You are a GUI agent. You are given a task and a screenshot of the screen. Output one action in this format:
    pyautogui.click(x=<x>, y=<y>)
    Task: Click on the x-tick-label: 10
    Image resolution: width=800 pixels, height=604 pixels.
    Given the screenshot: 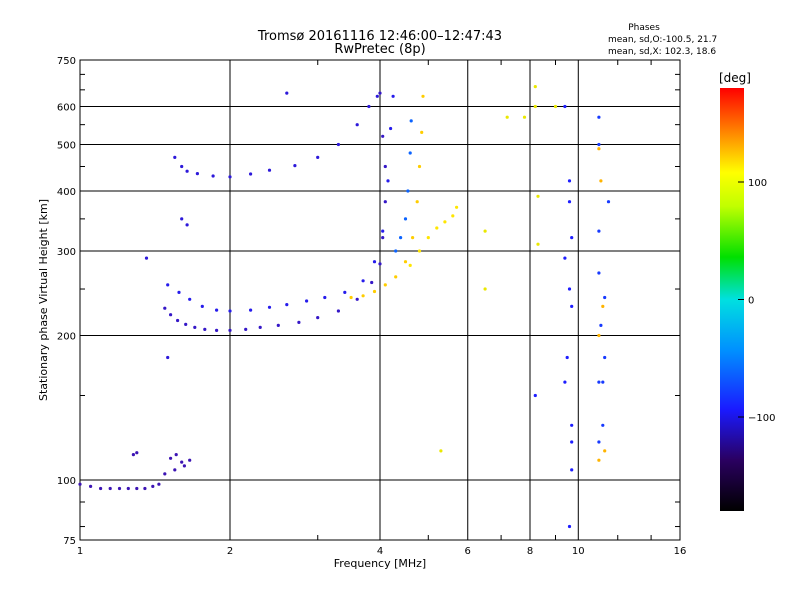 What is the action you would take?
    pyautogui.click(x=578, y=551)
    